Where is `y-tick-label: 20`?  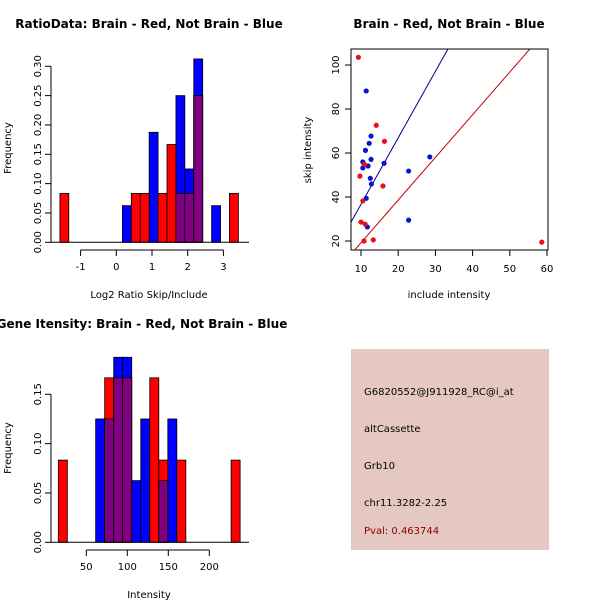 y-tick-label: 20 is located at coordinates (336, 241).